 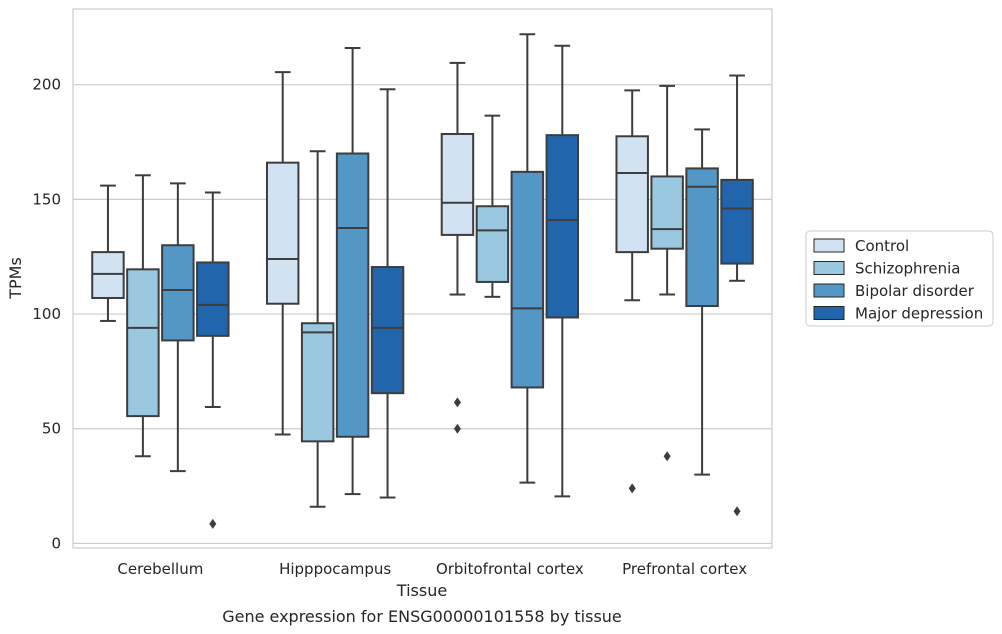 What do you see at coordinates (907, 269) in the screenshot?
I see `legend-label: Schizophrenia` at bounding box center [907, 269].